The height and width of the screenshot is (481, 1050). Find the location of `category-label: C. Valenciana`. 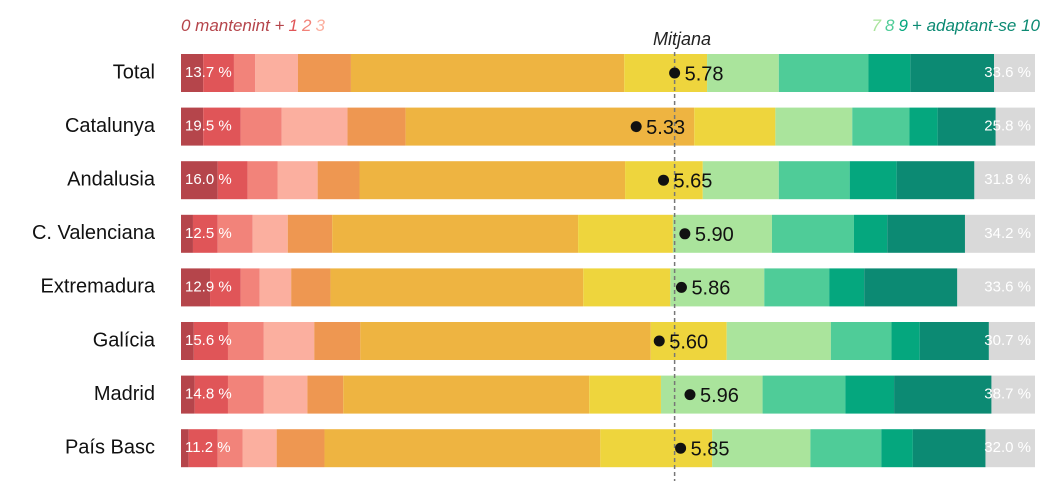

category-label: C. Valenciana is located at coordinates (94, 233).